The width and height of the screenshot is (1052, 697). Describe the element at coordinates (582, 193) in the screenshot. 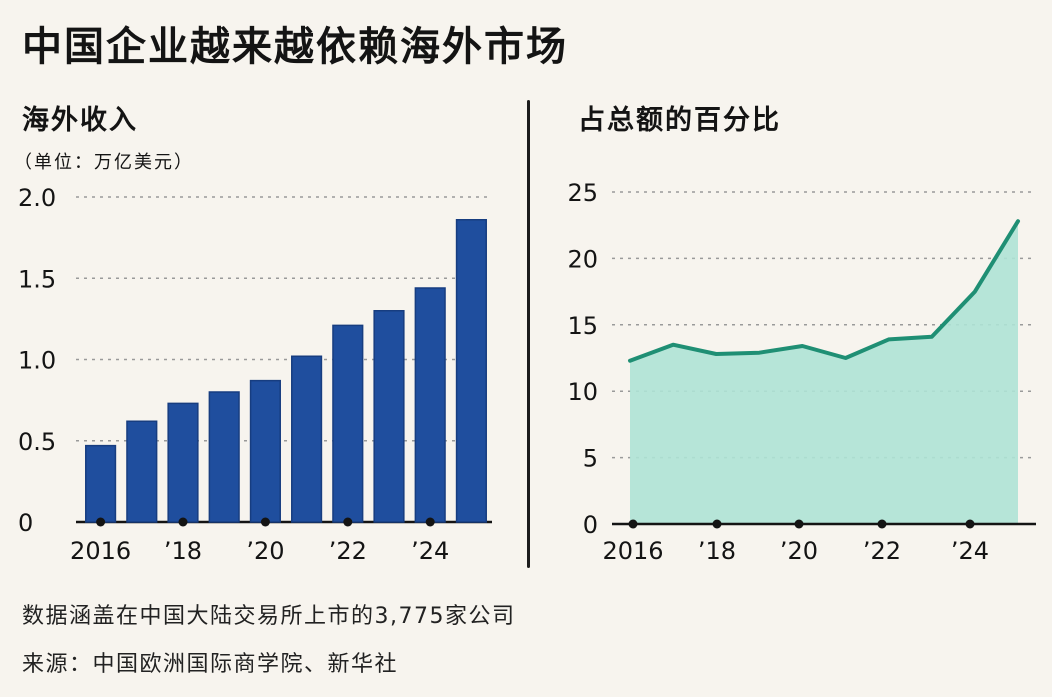

I see `y-tick-label: 25` at that location.